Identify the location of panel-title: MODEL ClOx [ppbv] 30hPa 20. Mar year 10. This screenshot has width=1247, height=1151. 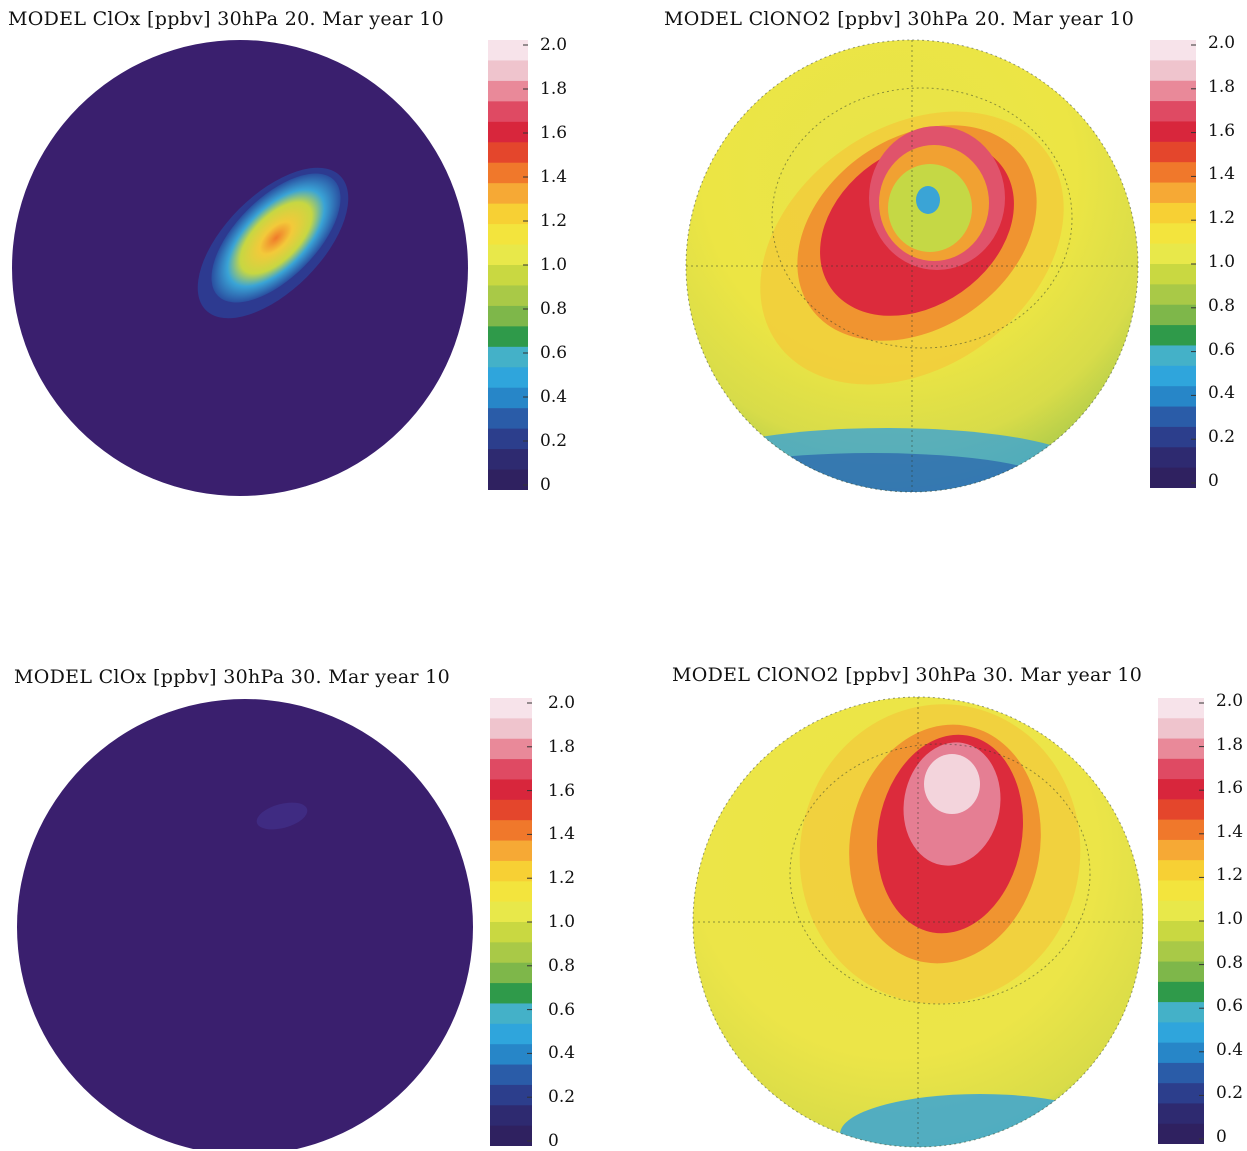
(226, 19).